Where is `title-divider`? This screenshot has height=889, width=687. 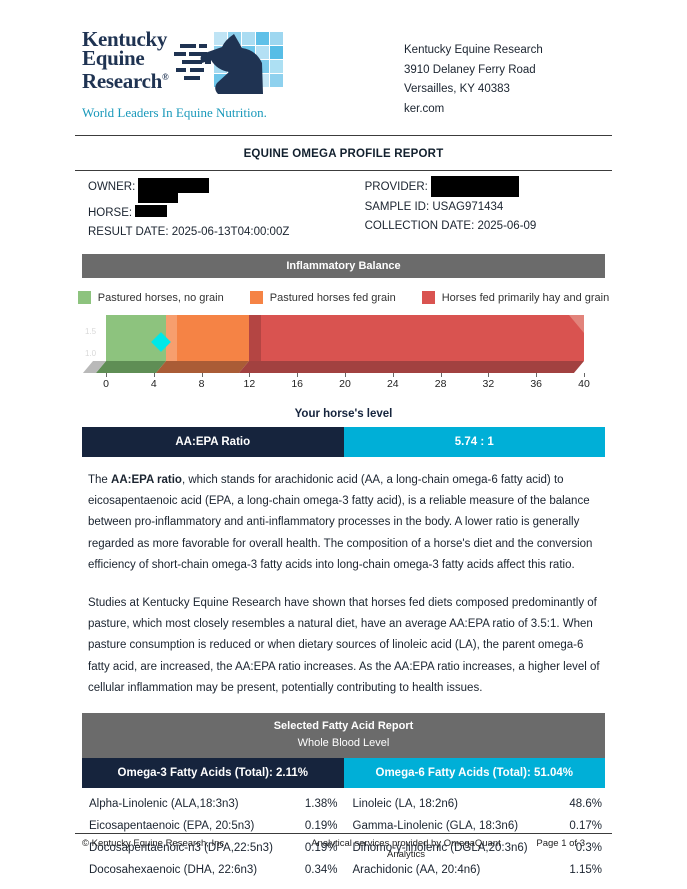 title-divider is located at coordinates (343, 170).